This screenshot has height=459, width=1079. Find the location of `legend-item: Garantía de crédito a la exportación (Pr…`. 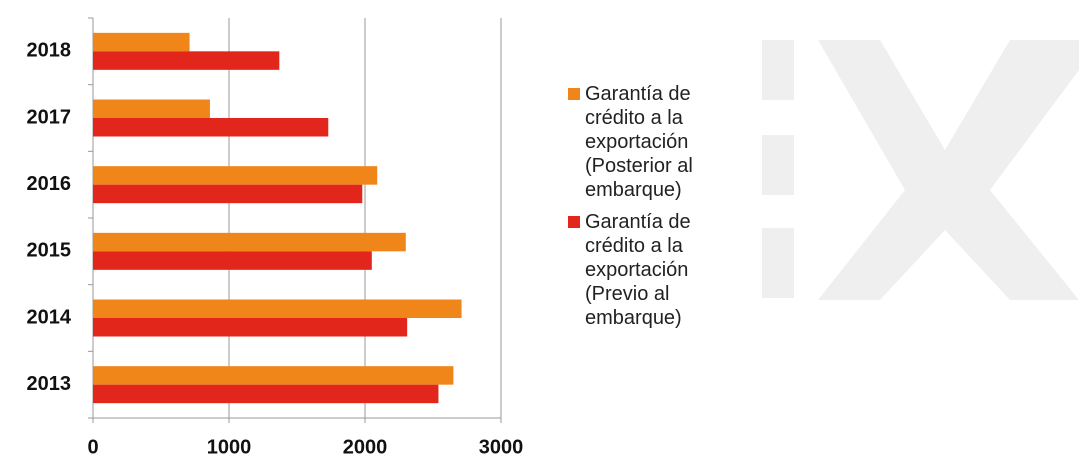

legend-item: Garantía de crédito a la exportación (Pr… is located at coordinates (658, 270).